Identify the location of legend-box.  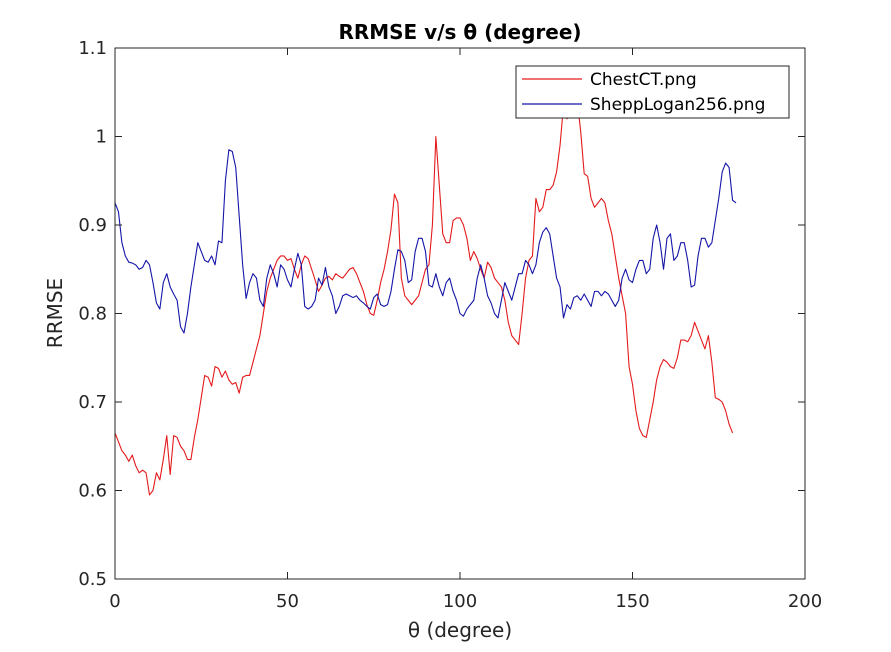
(652, 92).